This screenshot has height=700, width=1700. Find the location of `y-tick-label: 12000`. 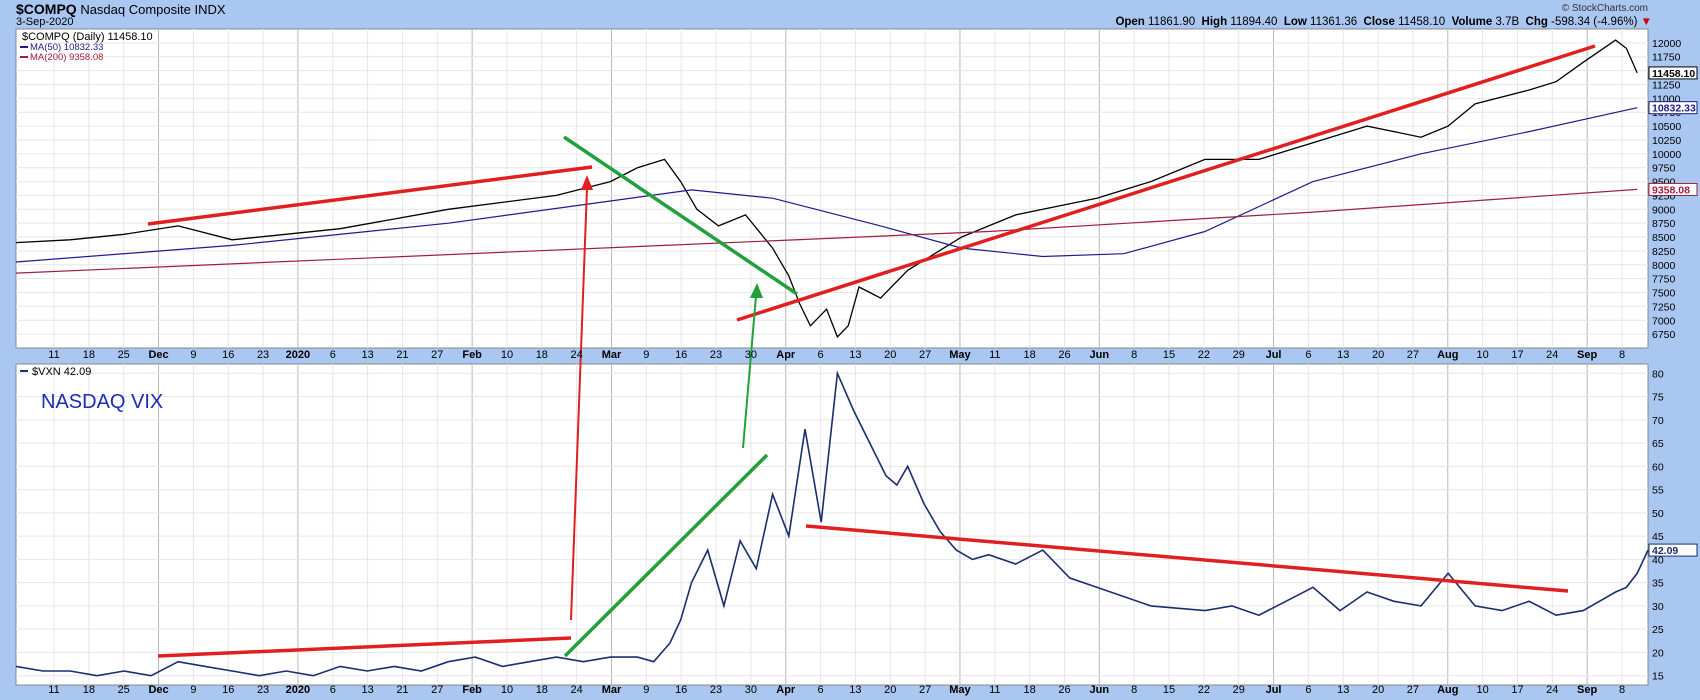

y-tick-label: 12000 is located at coordinates (1666, 44).